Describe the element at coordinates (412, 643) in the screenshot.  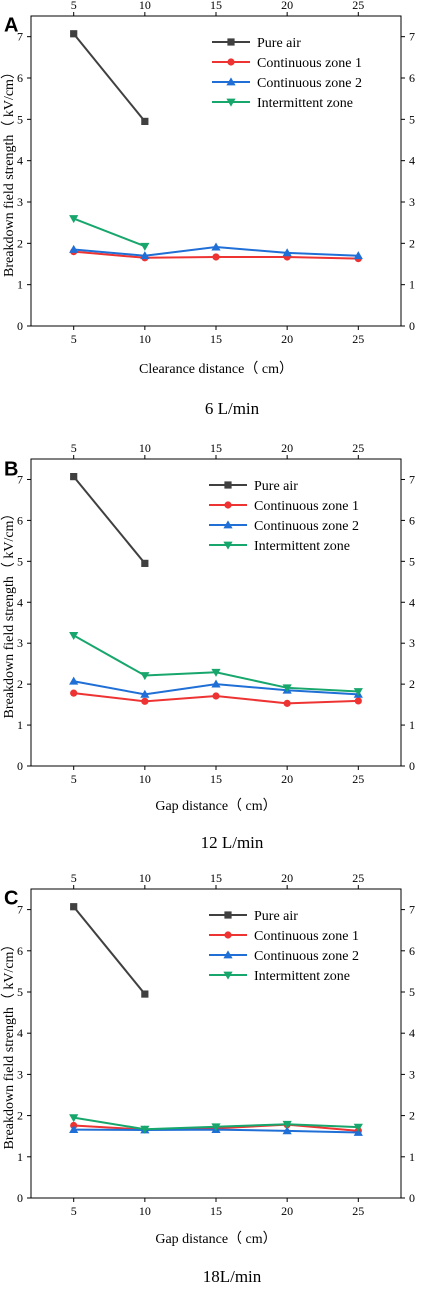
I see `y-tick-label-right: 3` at that location.